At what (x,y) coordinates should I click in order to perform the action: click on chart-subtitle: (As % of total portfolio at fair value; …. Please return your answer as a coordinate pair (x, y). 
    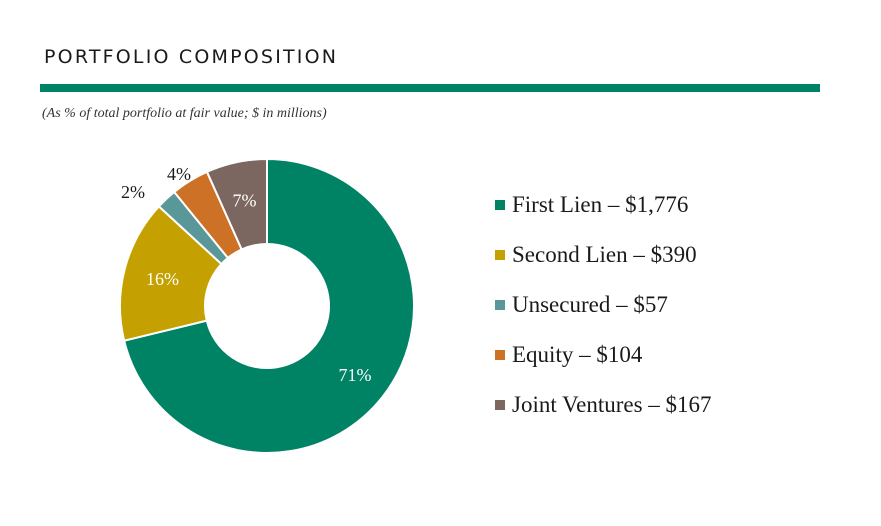
    Looking at the image, I should click on (184, 113).